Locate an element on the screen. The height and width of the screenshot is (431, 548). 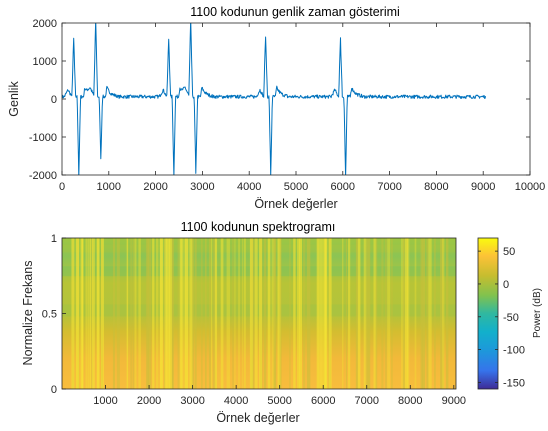
x-tick-label: 2000 is located at coordinates (155, 187).